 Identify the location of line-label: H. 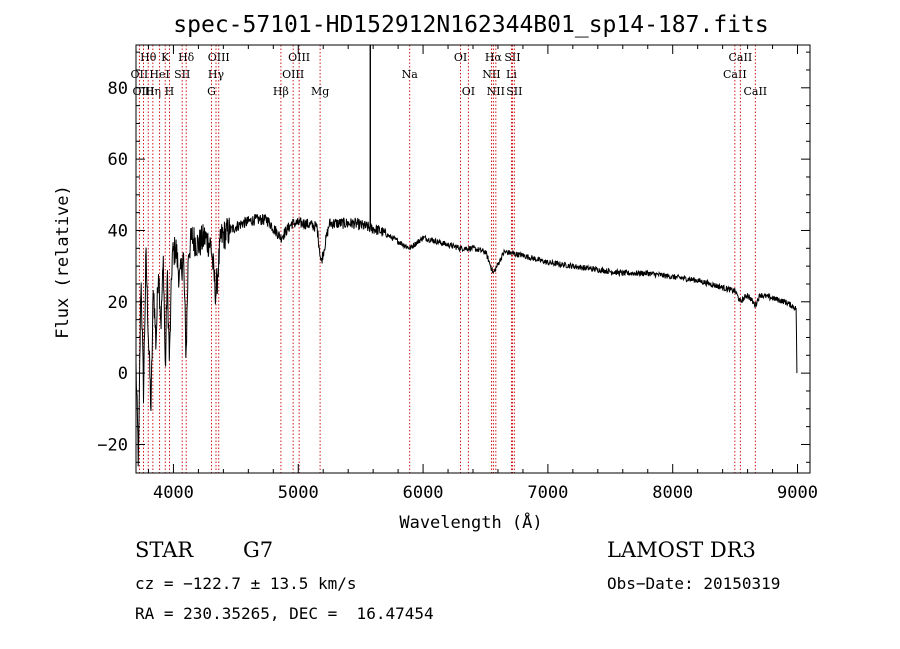
(170, 91).